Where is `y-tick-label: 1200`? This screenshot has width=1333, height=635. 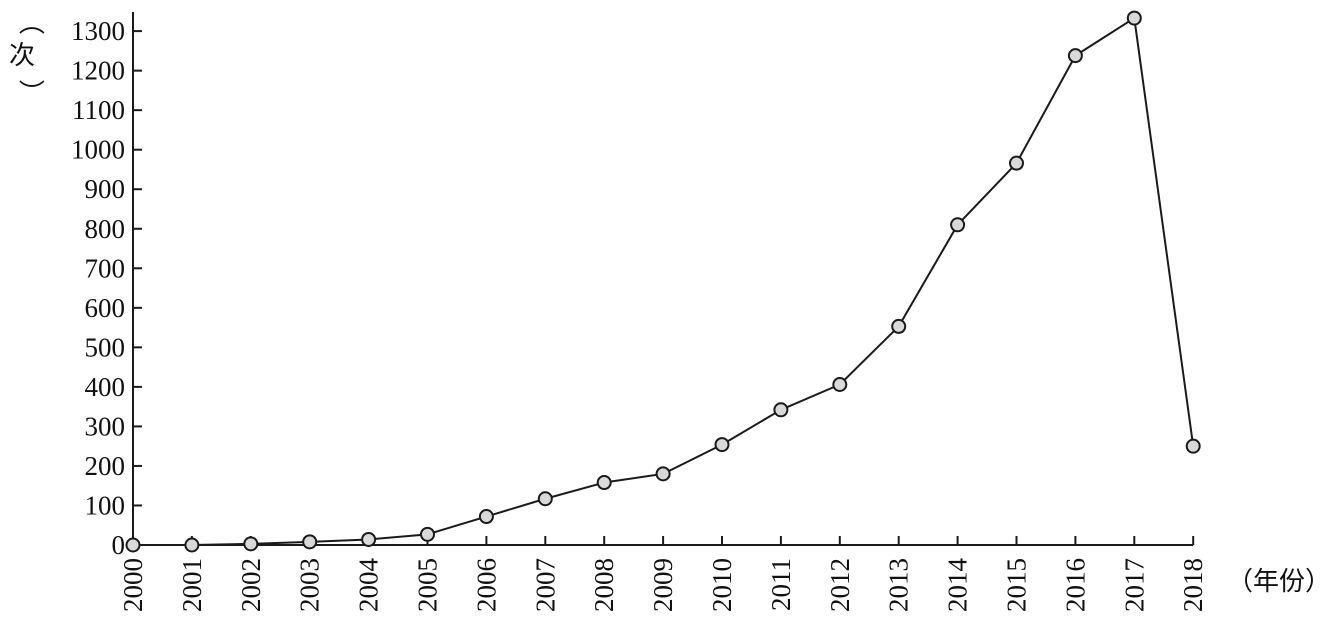 y-tick-label: 1200 is located at coordinates (98, 71).